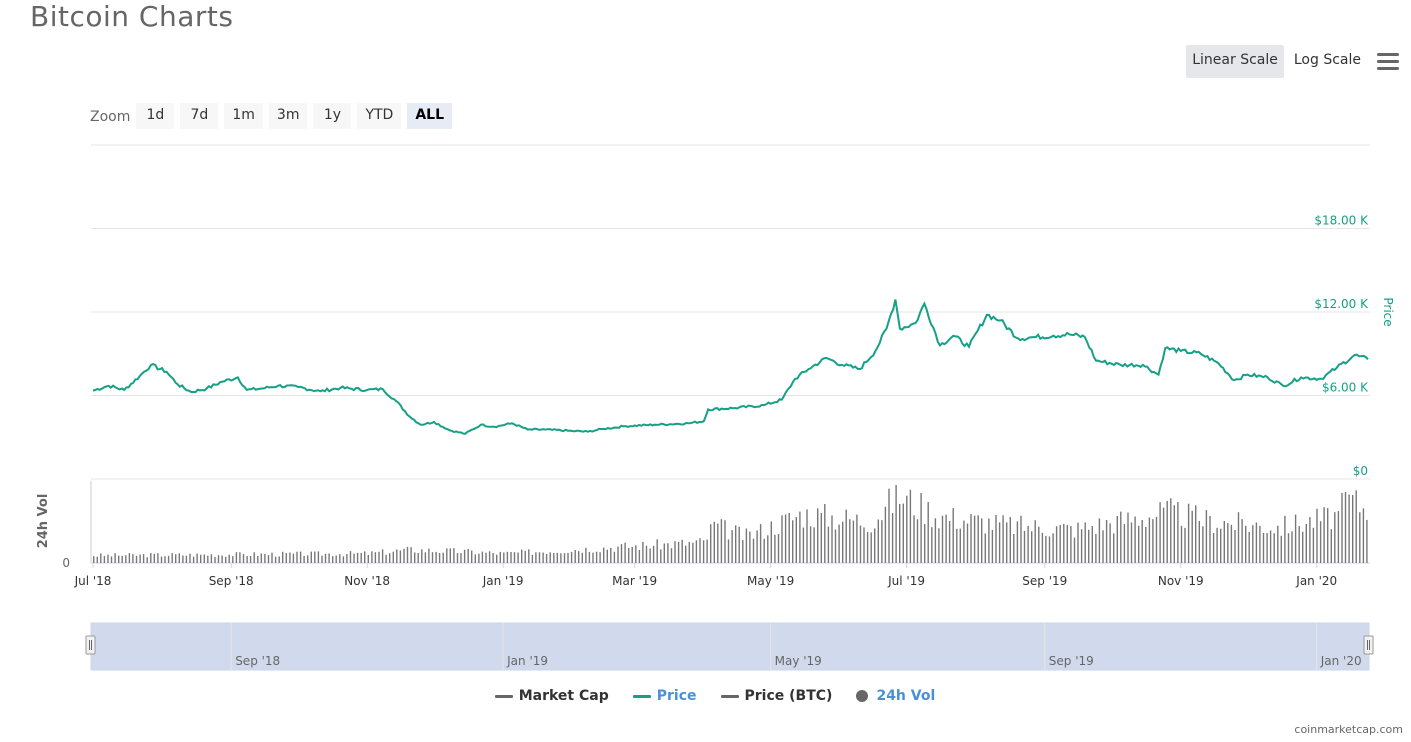 Image resolution: width=1411 pixels, height=742 pixels. I want to click on price-tick-label: $18.00 K, so click(1341, 221).